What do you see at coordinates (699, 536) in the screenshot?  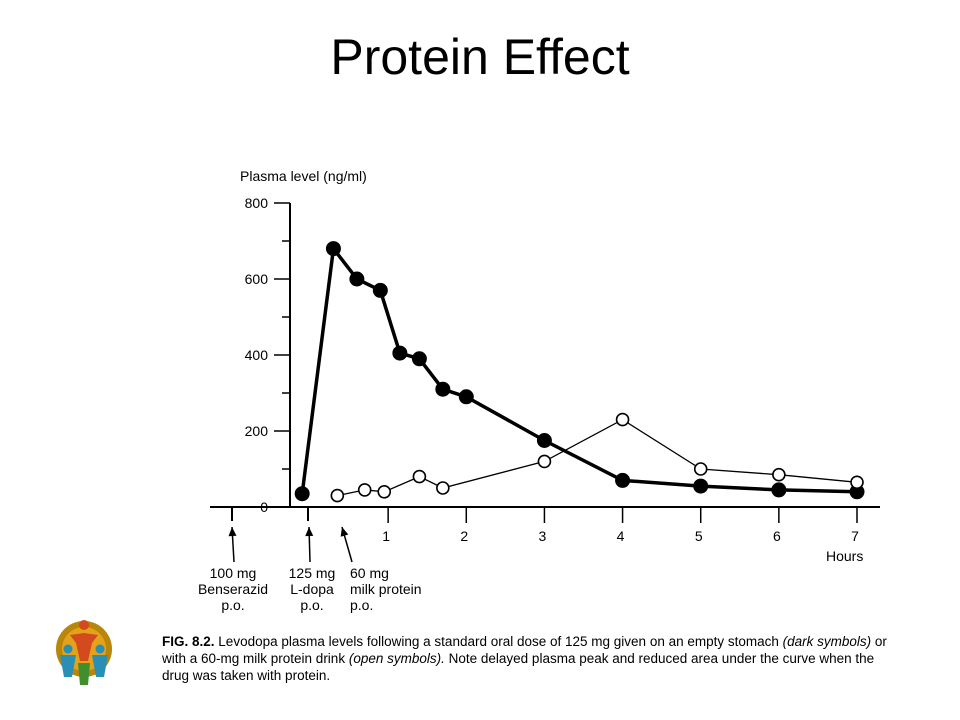 I see `x-tick-label: 5` at bounding box center [699, 536].